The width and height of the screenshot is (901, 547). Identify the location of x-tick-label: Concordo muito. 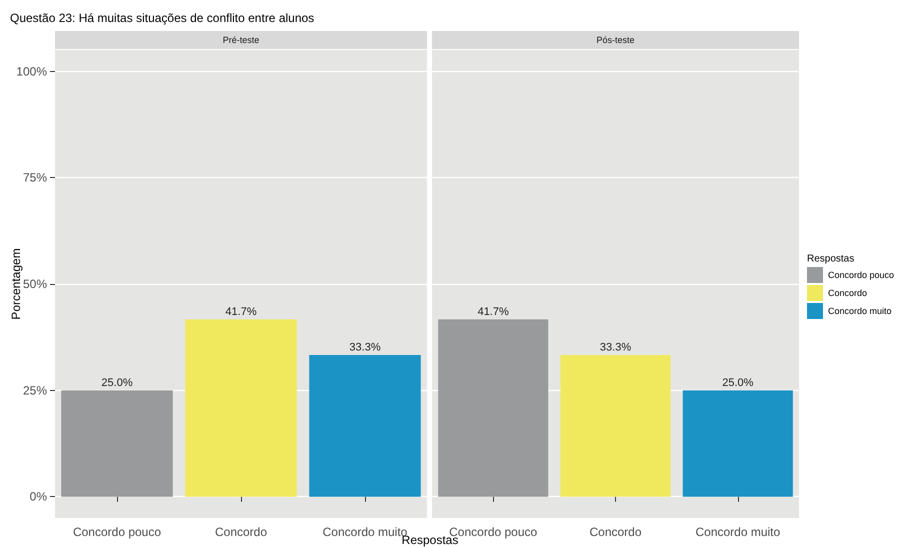
(738, 532).